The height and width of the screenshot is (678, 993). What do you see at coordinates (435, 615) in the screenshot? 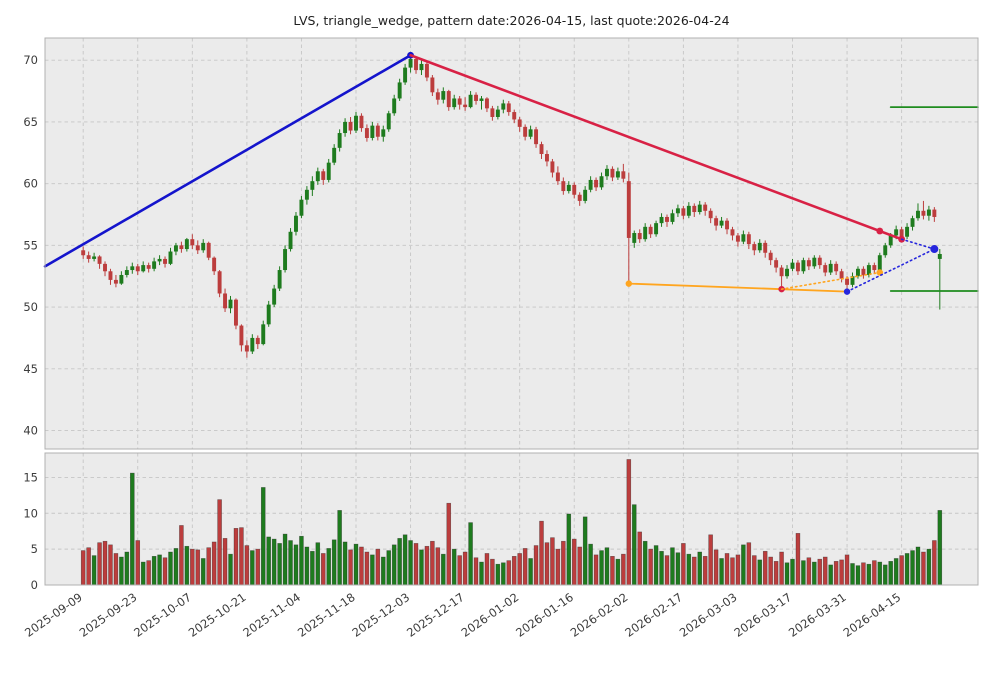
I see `svg-text: 2025-12-17` at bounding box center [435, 615].